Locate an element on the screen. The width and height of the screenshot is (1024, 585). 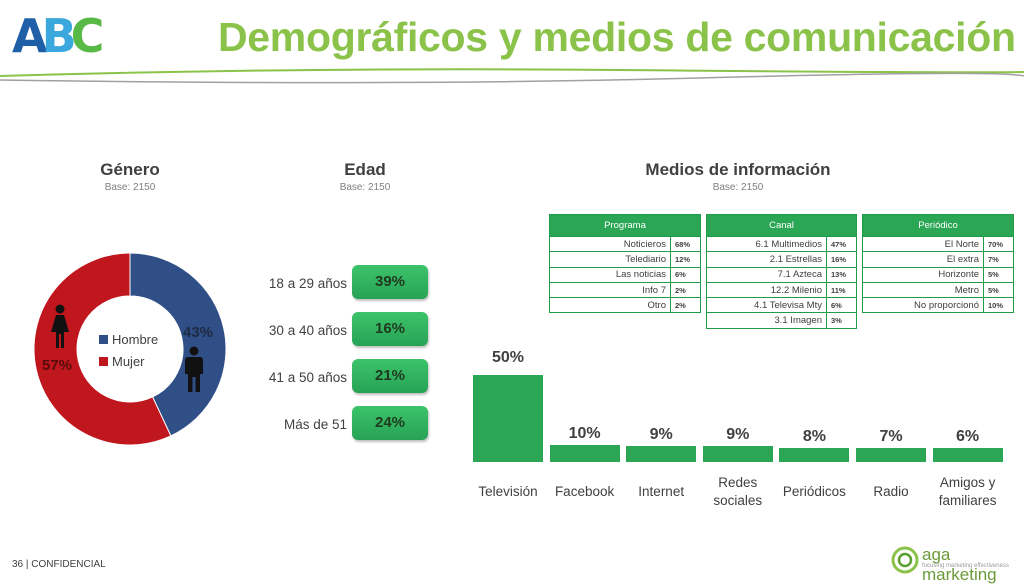
bar-category-label: Televisión is located at coordinates (508, 491).